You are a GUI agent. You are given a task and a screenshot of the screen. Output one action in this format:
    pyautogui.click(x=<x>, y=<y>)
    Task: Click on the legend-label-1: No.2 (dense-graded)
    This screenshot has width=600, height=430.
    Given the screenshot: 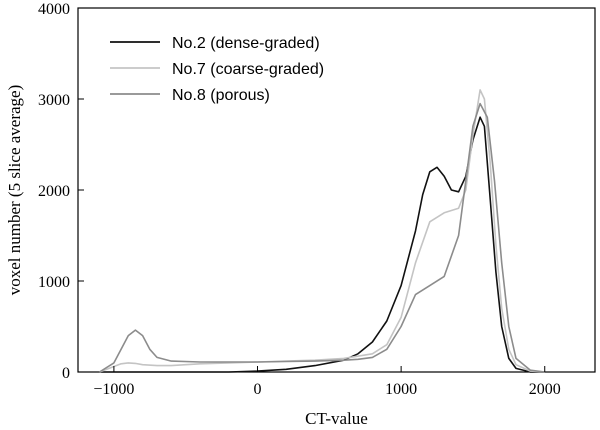 What is the action you would take?
    pyautogui.click(x=246, y=43)
    